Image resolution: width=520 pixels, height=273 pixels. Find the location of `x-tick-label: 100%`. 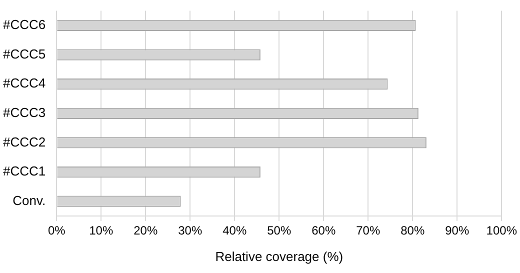

x-tick-label: 100% is located at coordinates (502, 231).